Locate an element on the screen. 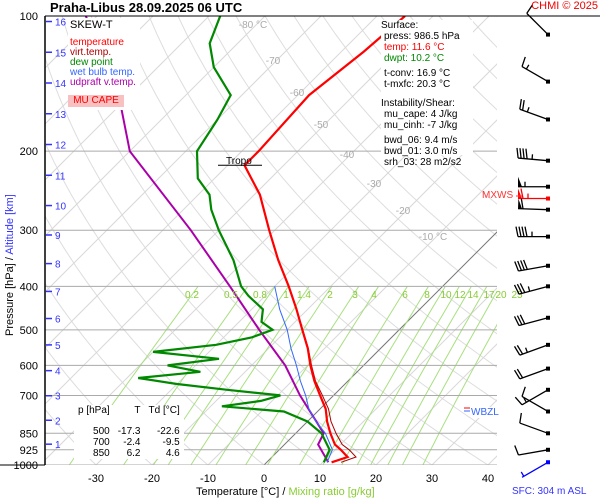 The height and width of the screenshot is (500, 600). isotherm-label: -10 °C is located at coordinates (433, 237).